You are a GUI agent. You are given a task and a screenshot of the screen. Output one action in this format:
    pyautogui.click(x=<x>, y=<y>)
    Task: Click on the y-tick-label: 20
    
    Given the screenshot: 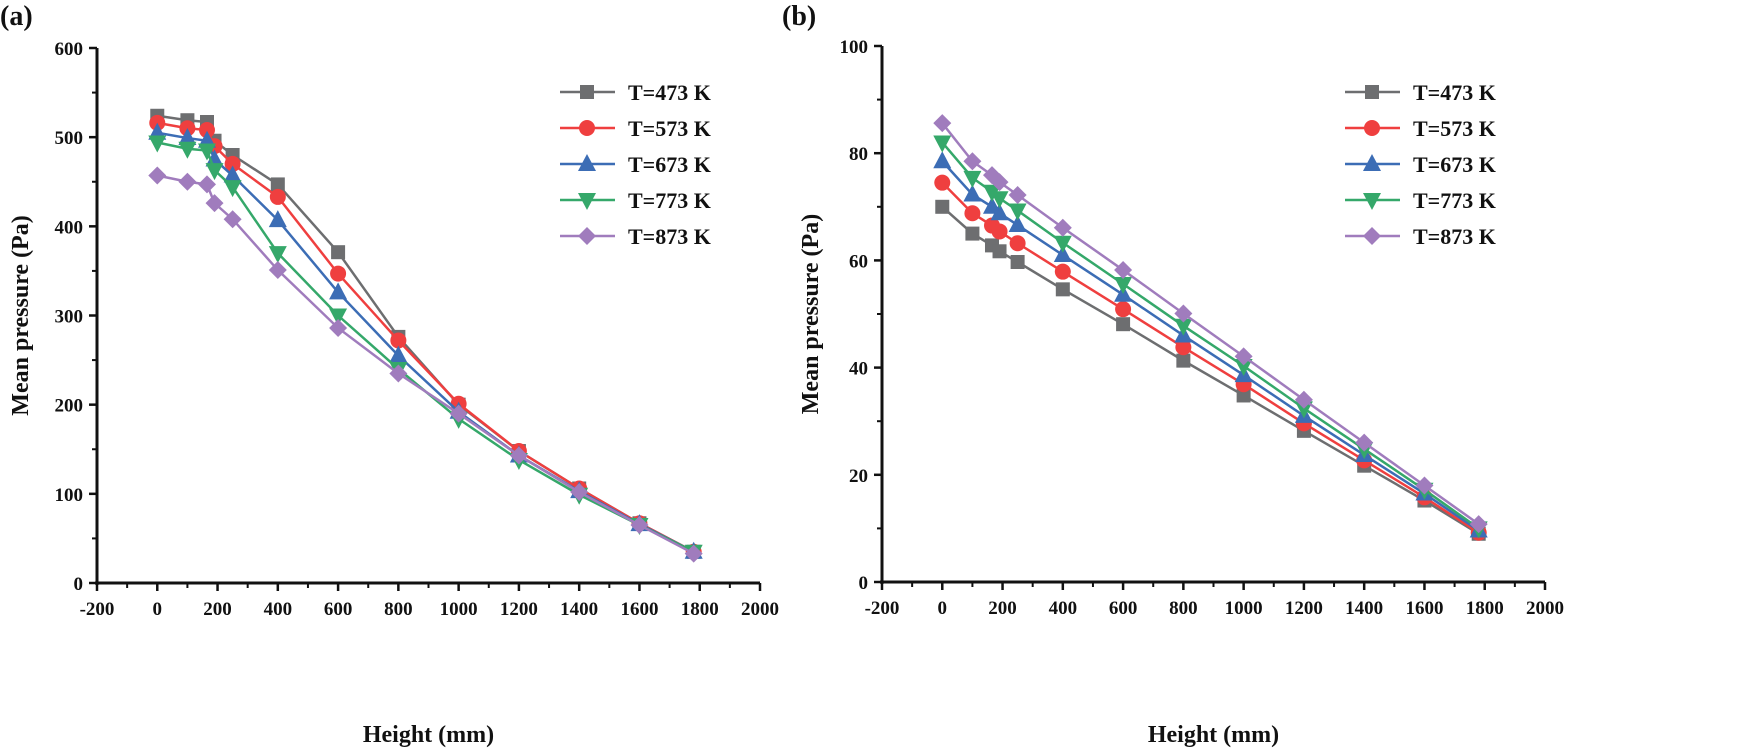 What is the action you would take?
    pyautogui.click(x=858, y=476)
    